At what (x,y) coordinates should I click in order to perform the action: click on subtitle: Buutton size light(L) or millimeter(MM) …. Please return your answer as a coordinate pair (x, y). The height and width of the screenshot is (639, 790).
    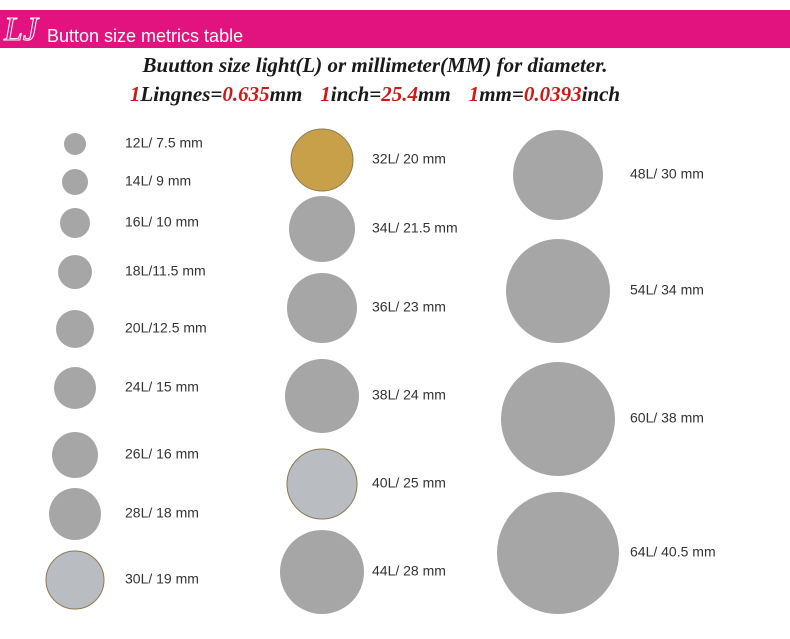
    Looking at the image, I should click on (375, 65).